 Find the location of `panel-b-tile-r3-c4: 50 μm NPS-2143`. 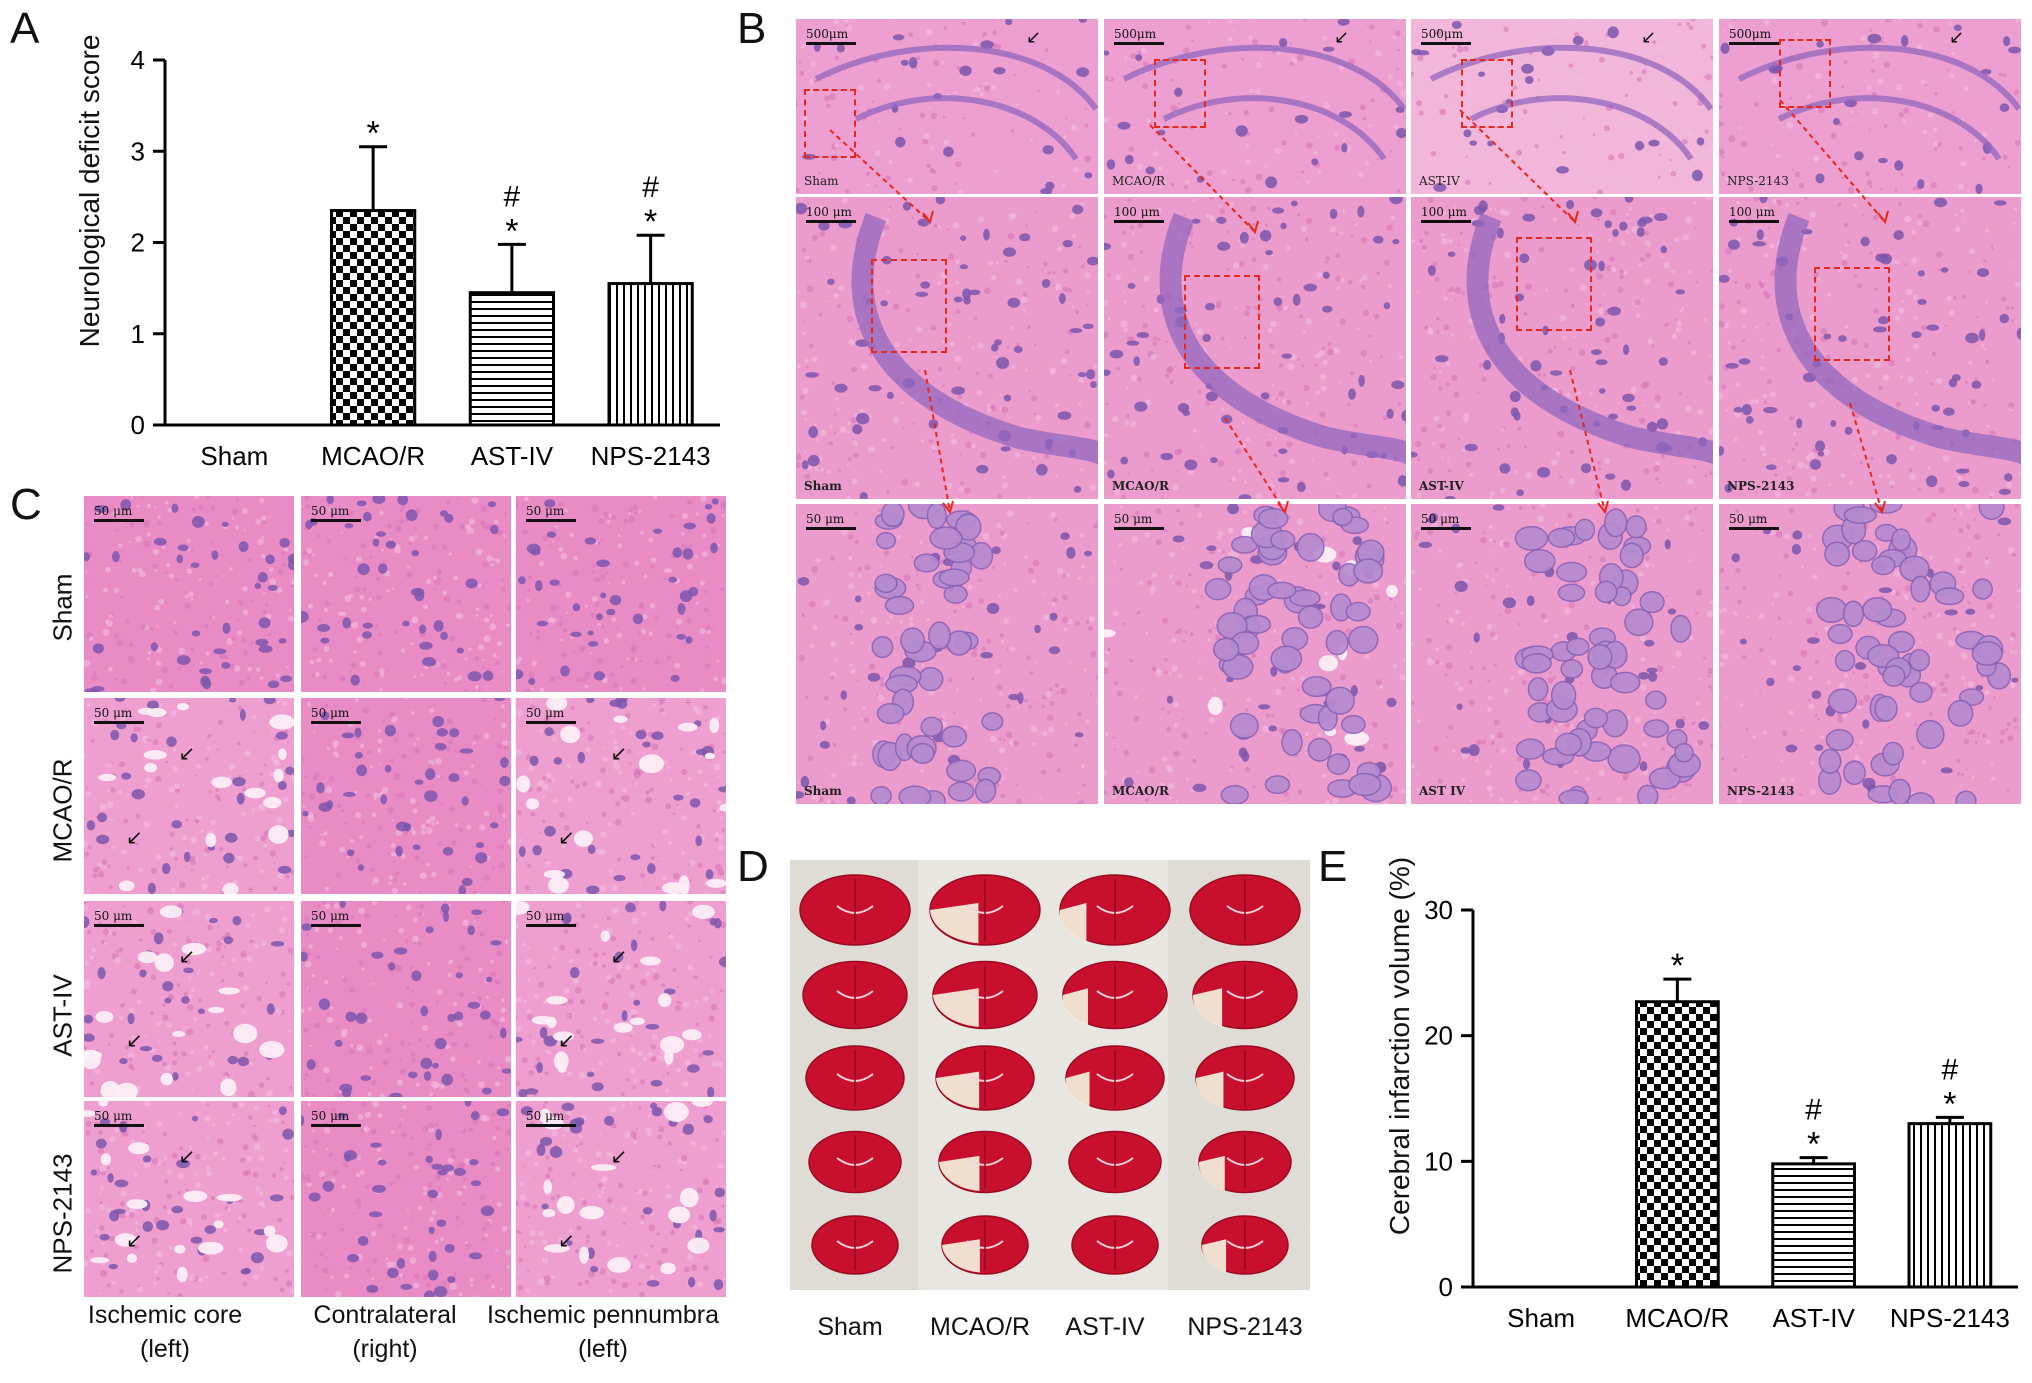

panel-b-tile-r3-c4: 50 μm NPS-2143 is located at coordinates (1870, 654).